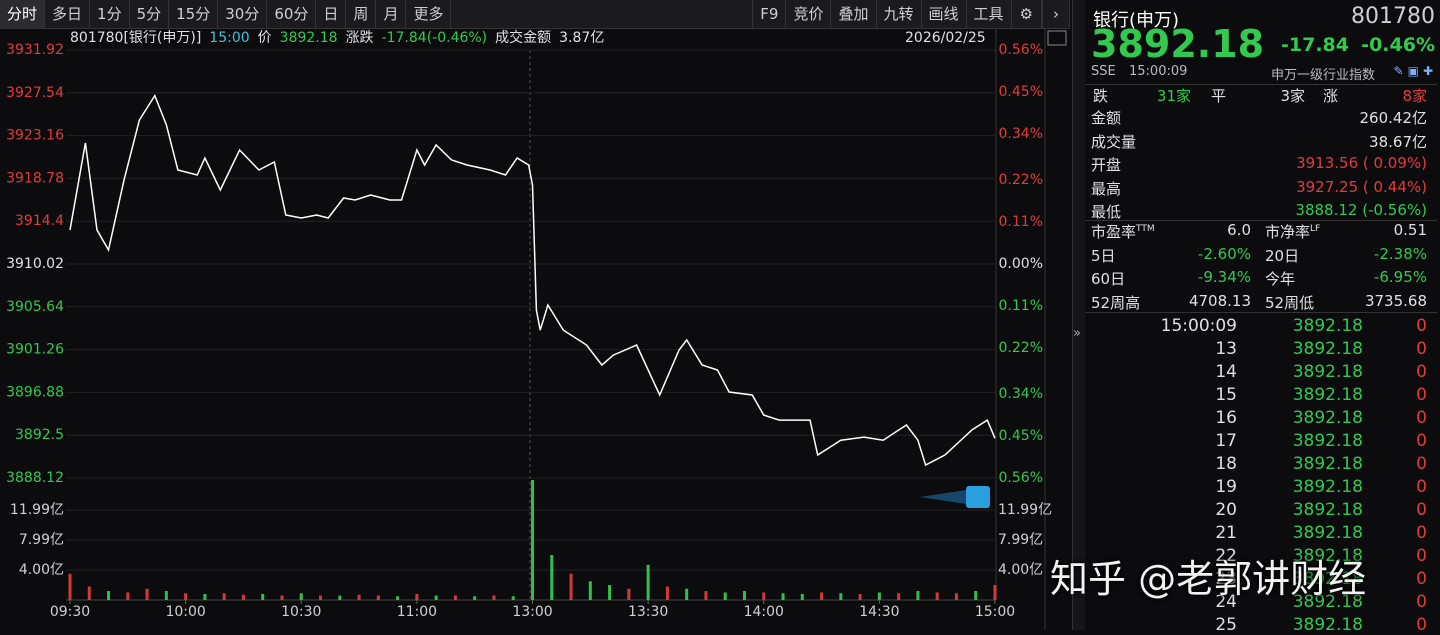 This screenshot has width=1440, height=635. Describe the element at coordinates (1226, 395) in the screenshot. I see `tick-time: 15` at that location.